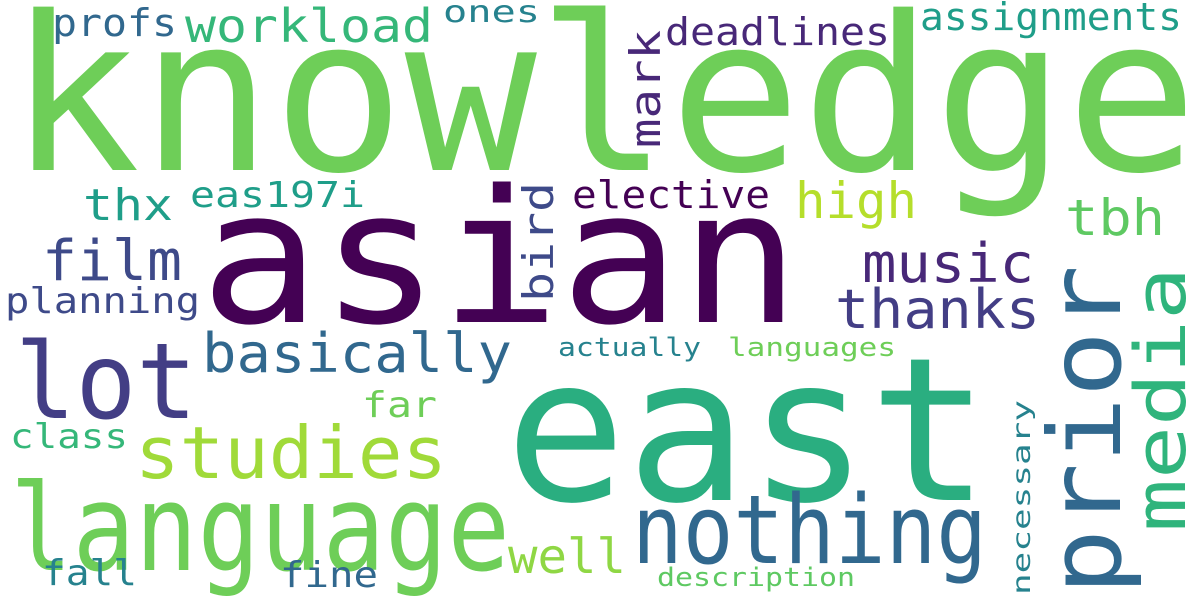 The image size is (1200, 600). I want to click on word-description: description, so click(756, 578).